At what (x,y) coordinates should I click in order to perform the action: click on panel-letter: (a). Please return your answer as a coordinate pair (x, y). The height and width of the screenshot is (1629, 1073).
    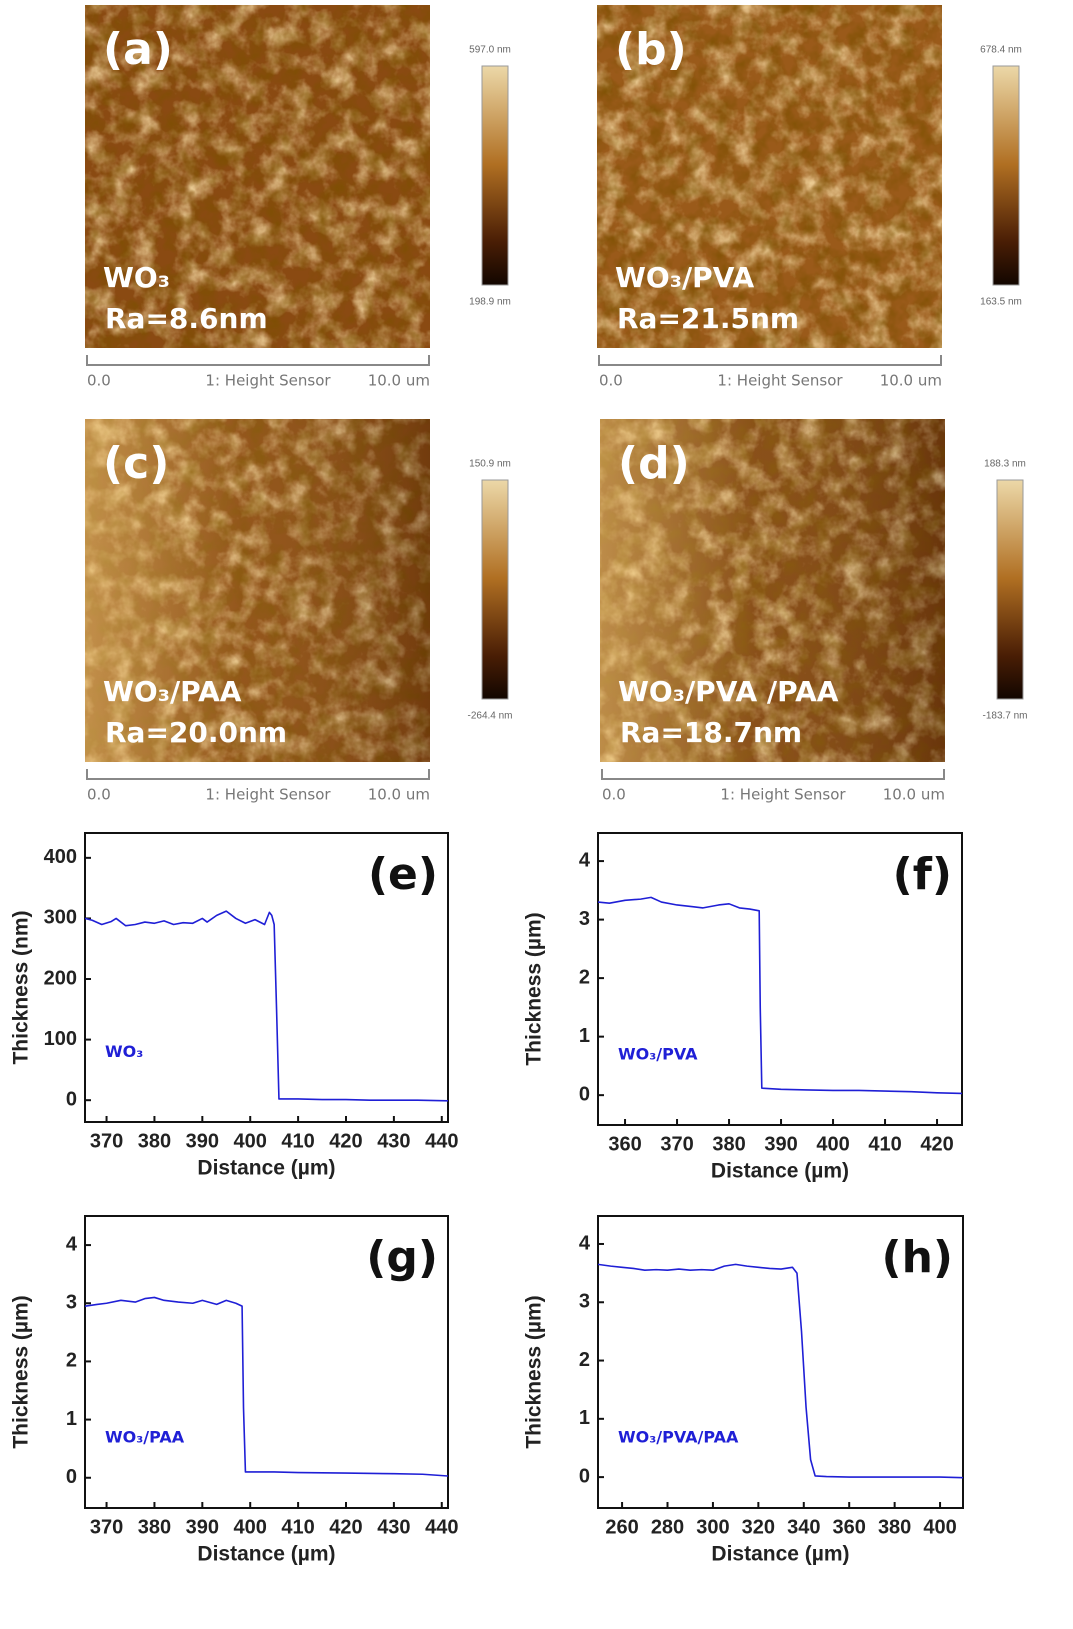
    Looking at the image, I should click on (138, 49).